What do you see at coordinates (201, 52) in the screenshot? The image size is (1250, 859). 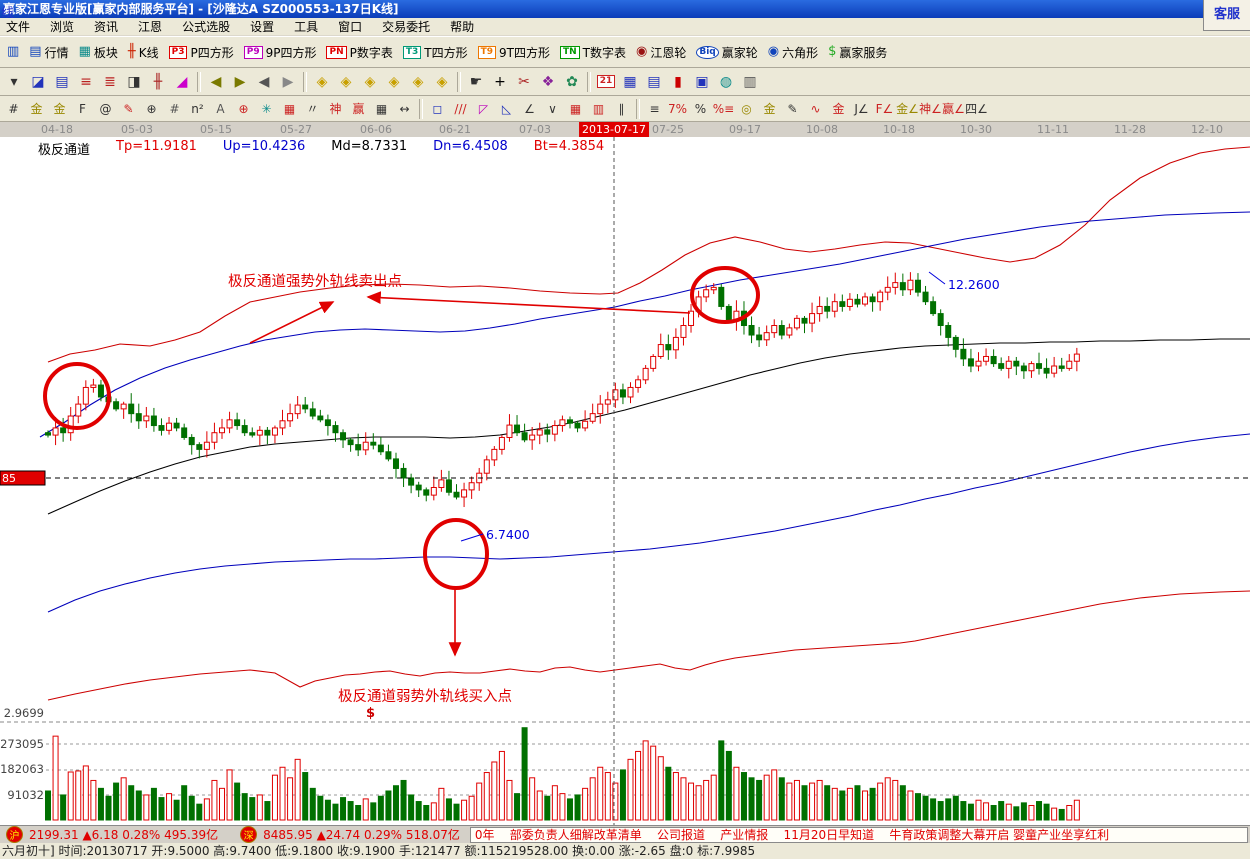 I see `toolbar-p-square: P3 P四方形` at bounding box center [201, 52].